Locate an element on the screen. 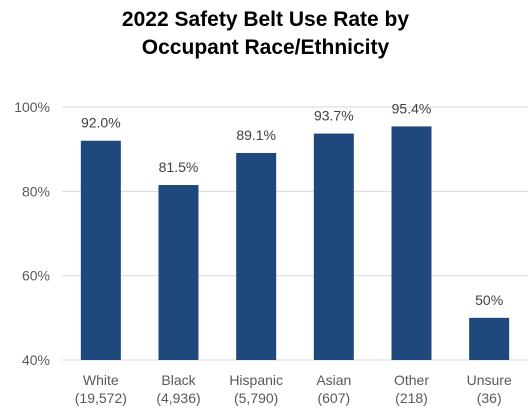 Image resolution: width=531 pixels, height=409 pixels. x-tick-count: (607) is located at coordinates (333, 398).